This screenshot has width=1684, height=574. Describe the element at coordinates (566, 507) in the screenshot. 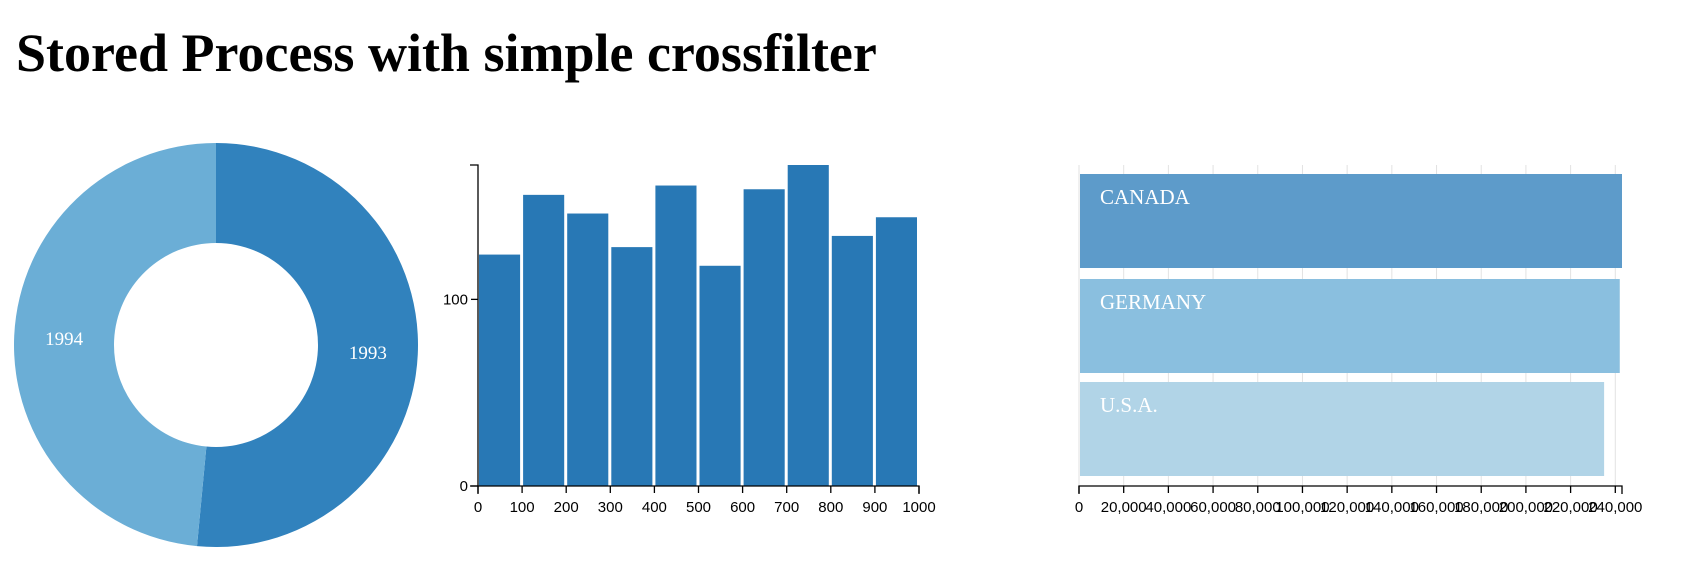

I see `histogram-x-tick-label: 200` at that location.